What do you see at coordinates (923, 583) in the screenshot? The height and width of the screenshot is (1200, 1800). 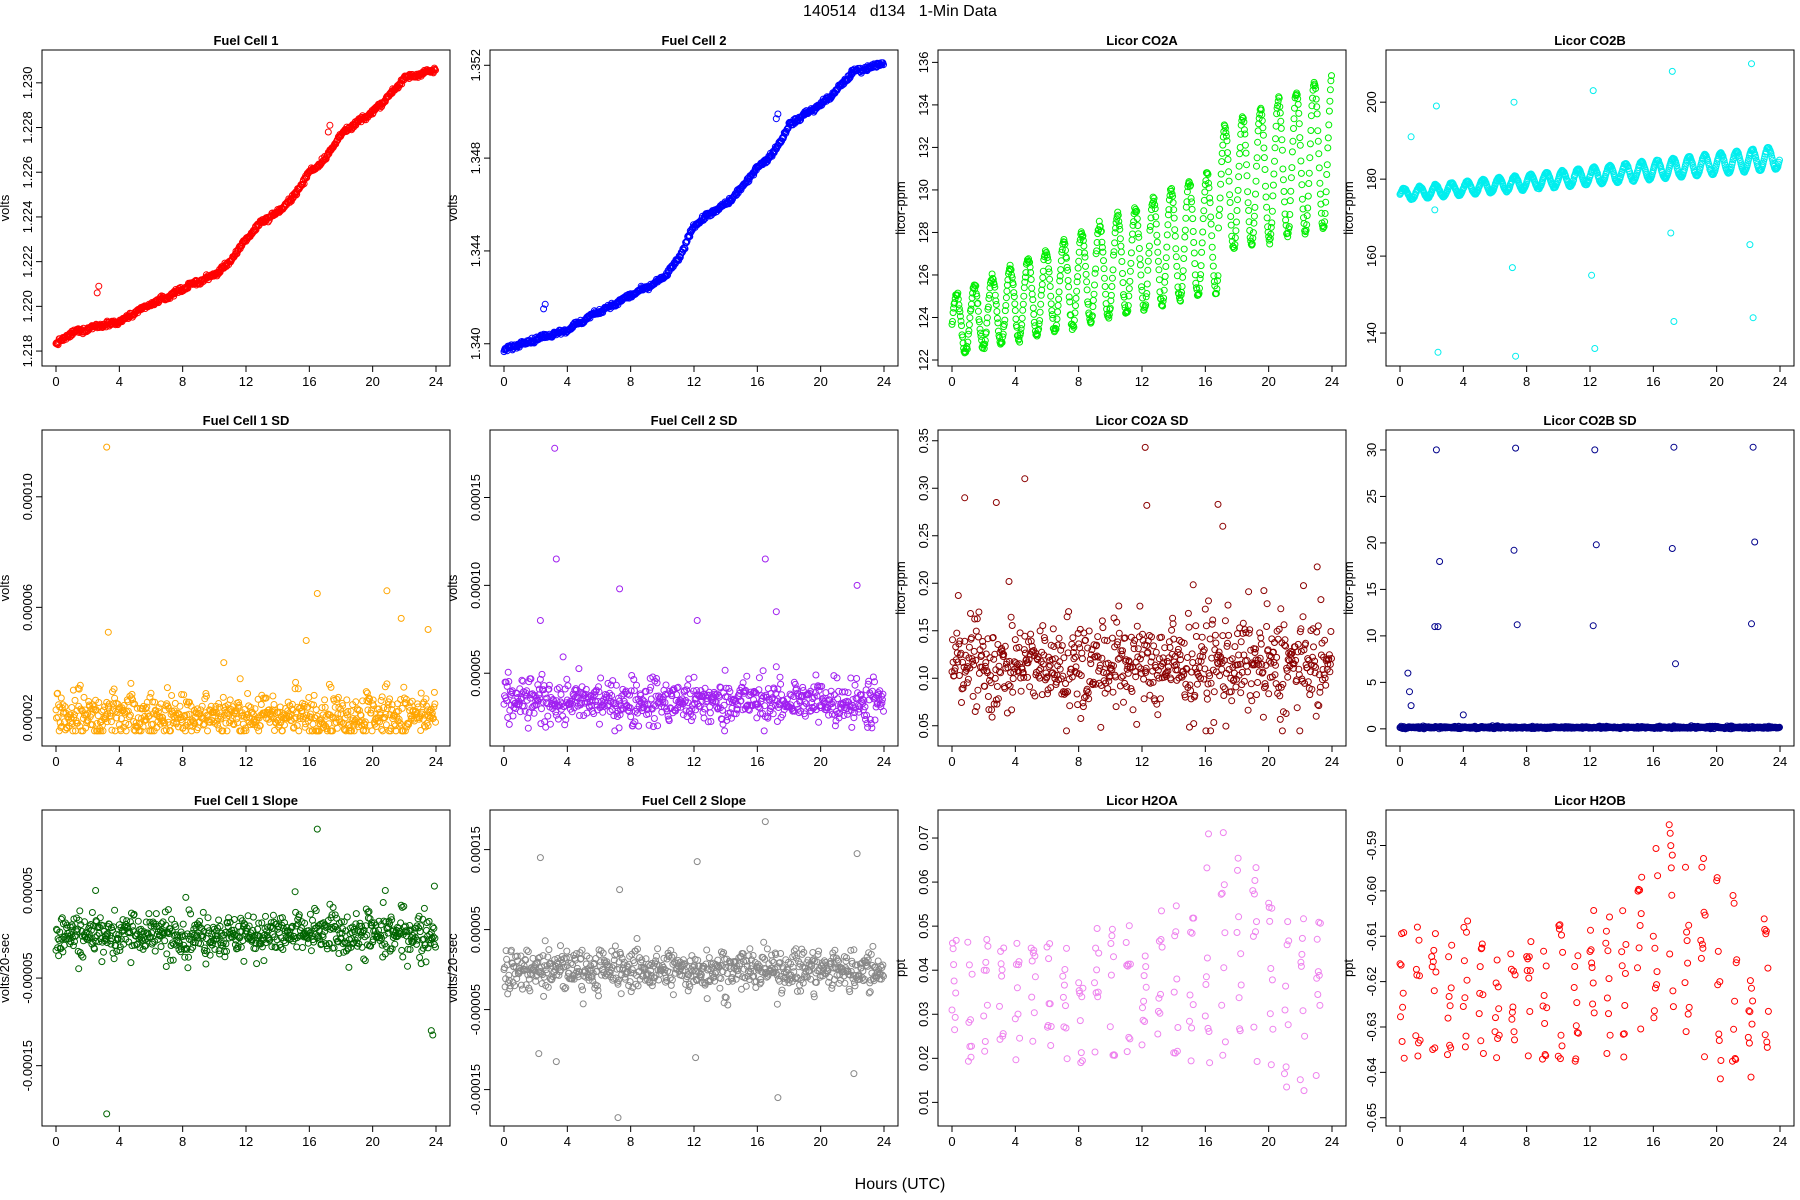 I see `y-tick-label: 0.20` at bounding box center [923, 583].